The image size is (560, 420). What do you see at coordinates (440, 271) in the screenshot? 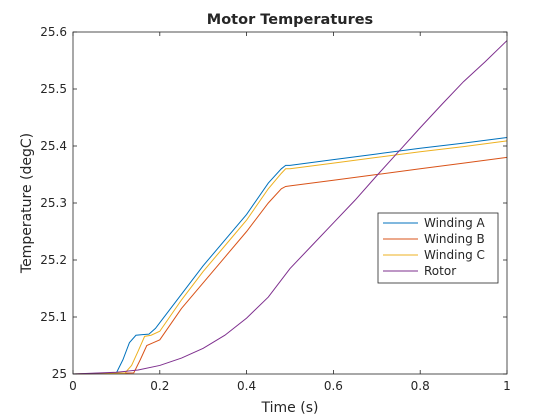
I see `legend-entry-label: Rotor` at bounding box center [440, 271].